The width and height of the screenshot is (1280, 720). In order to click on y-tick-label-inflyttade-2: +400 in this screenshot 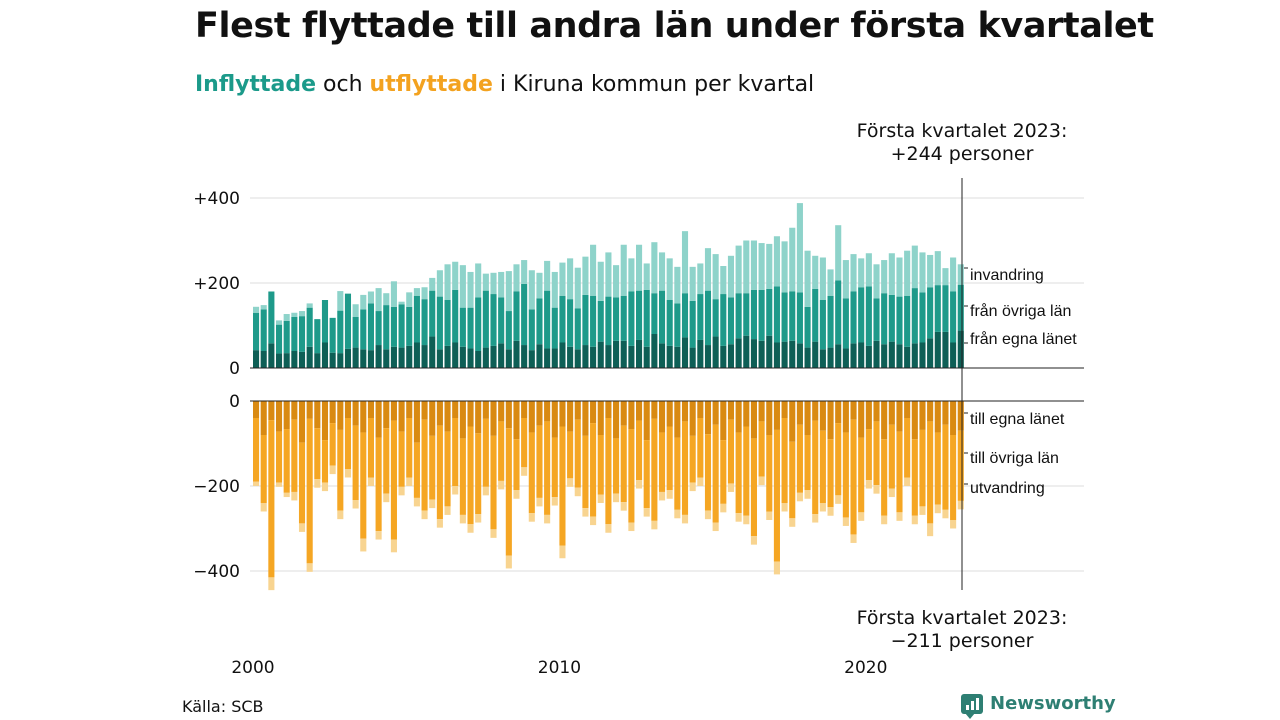, I will do `click(216, 199)`.